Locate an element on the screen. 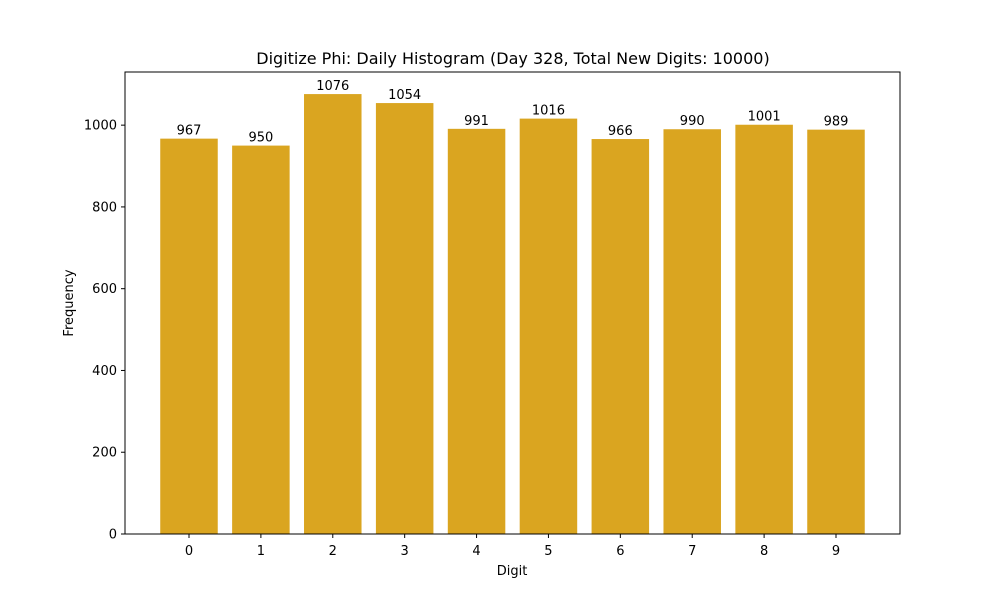 This screenshot has height=600, width=1000. data-label-digit-8: 1001 is located at coordinates (764, 117).